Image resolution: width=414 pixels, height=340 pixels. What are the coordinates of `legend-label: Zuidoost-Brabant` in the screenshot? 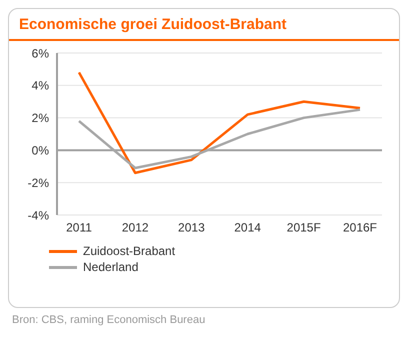 It's located at (129, 251).